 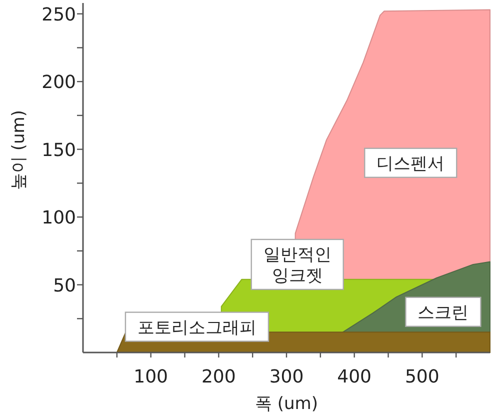 I want to click on series-label: 포토리소그래피, so click(x=196, y=328).